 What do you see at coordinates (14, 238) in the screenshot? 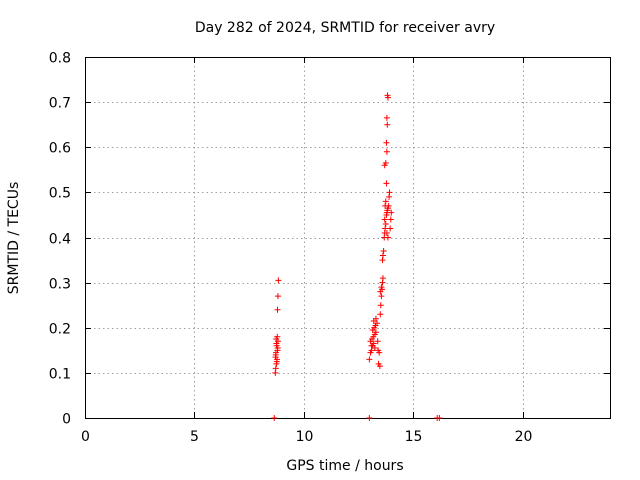
I see `y-axis-label: SRMTID / TECUs` at bounding box center [14, 238].